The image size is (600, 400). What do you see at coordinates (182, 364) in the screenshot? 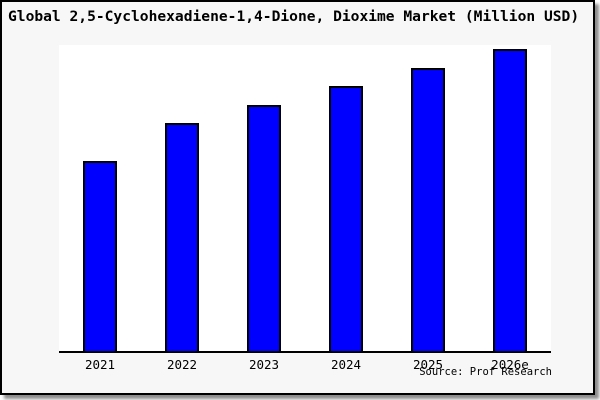
I see `x-tick-label-2022: 2022` at bounding box center [182, 364].